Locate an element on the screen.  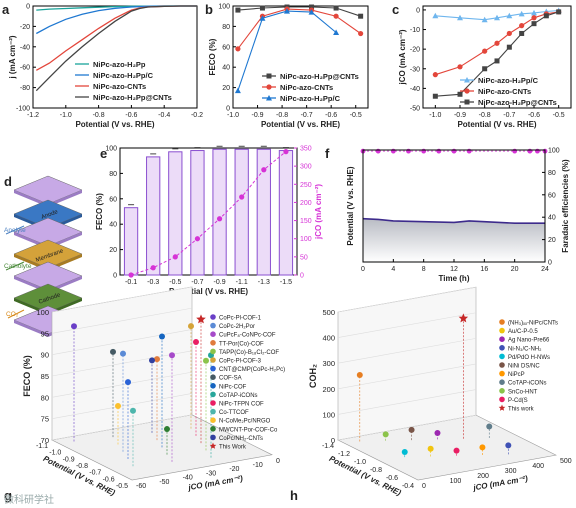
legend-entry: MWCNT-Por-COF-Co is located at coordinates (248, 430).